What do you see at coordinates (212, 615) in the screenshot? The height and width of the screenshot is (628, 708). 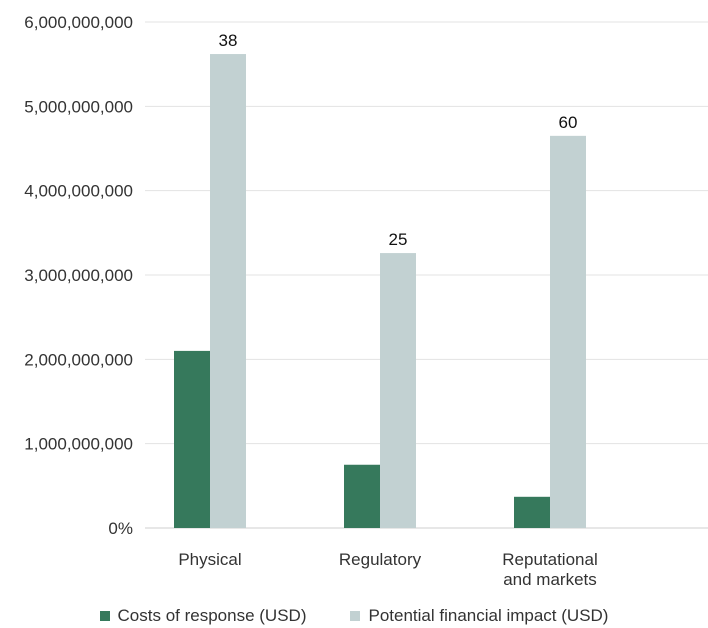 I see `legend-label: Costs of response (USD)` at bounding box center [212, 615].